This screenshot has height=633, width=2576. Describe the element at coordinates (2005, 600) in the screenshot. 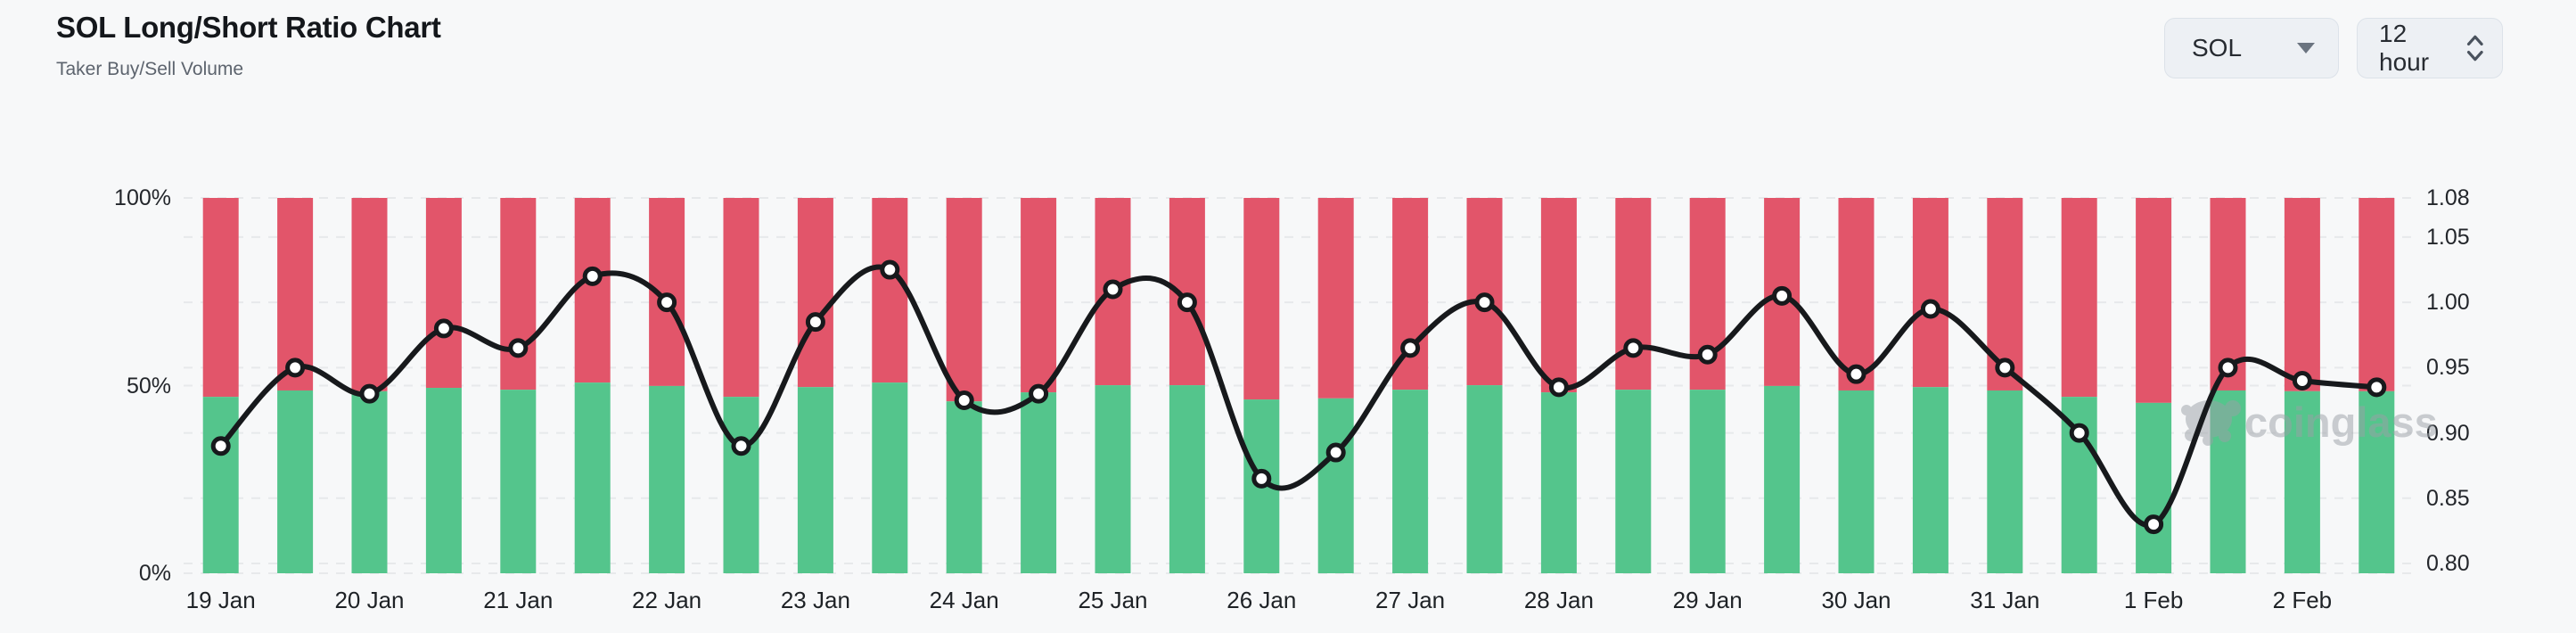

I see `x-axis-label: 31 Jan` at that location.